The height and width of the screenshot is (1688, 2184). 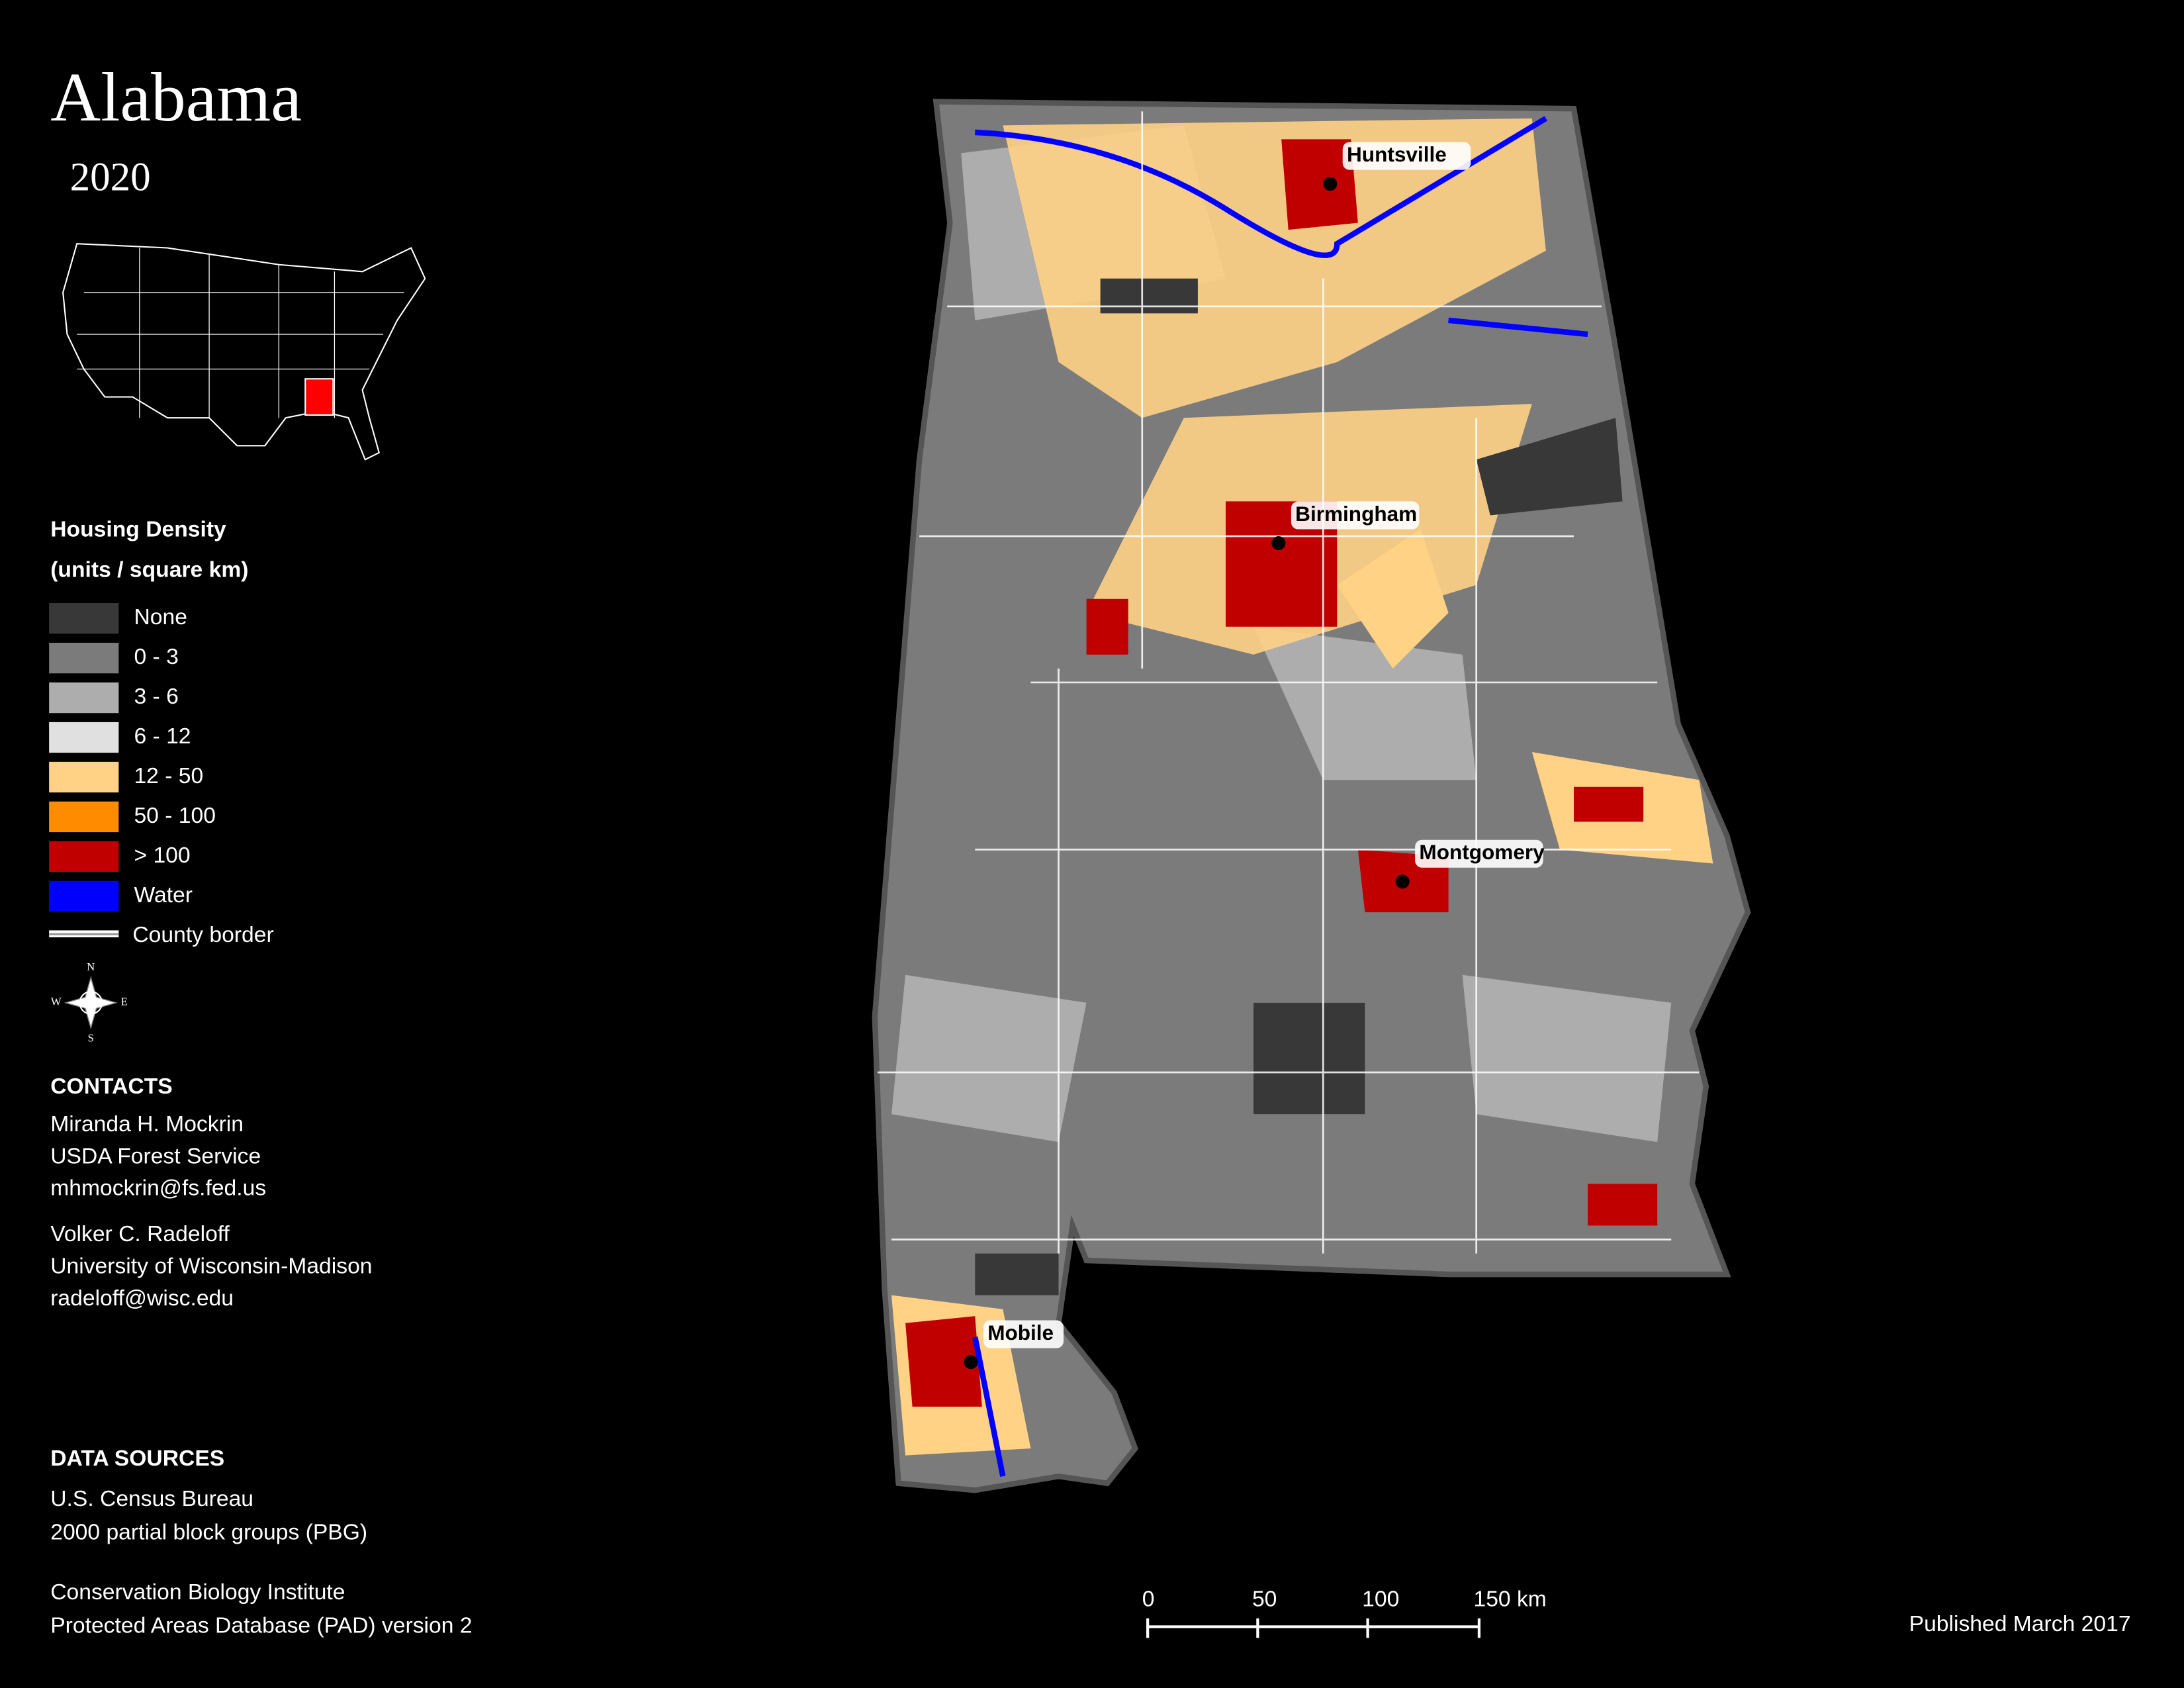 I want to click on legend-label: 0 - 3, so click(x=156, y=657).